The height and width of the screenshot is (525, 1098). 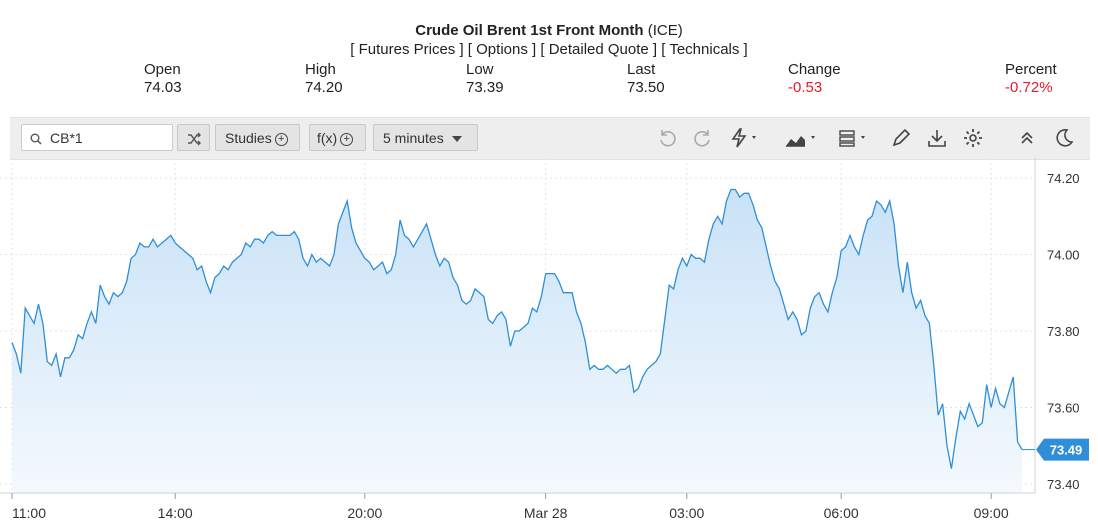 I want to click on stat-label: Open, so click(x=162, y=69).